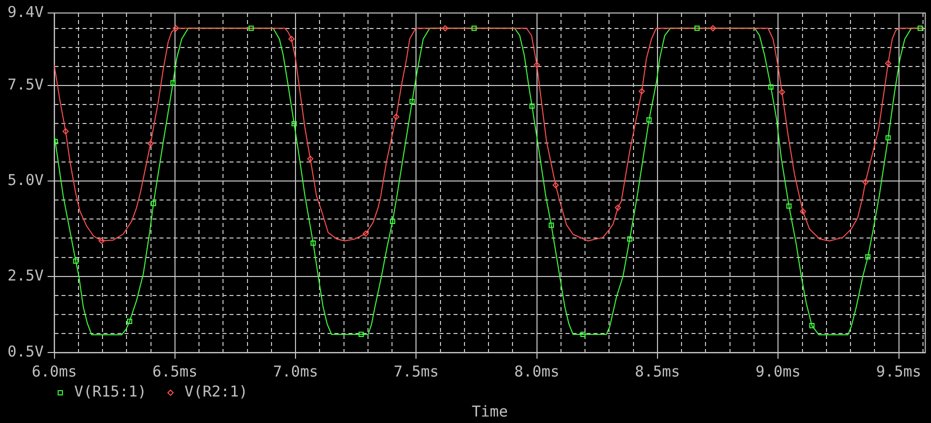  I want to click on legend-label: V(R15:1), so click(110, 391).